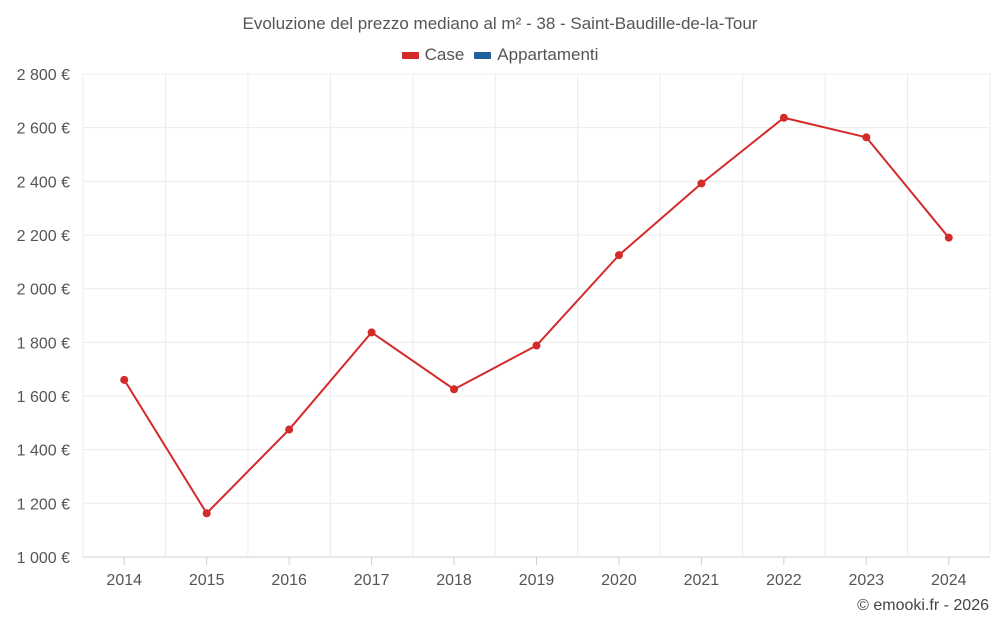 Image resolution: width=1000 pixels, height=625 pixels. What do you see at coordinates (43, 75) in the screenshot?
I see `y-tick-label: 2 800 €` at bounding box center [43, 75].